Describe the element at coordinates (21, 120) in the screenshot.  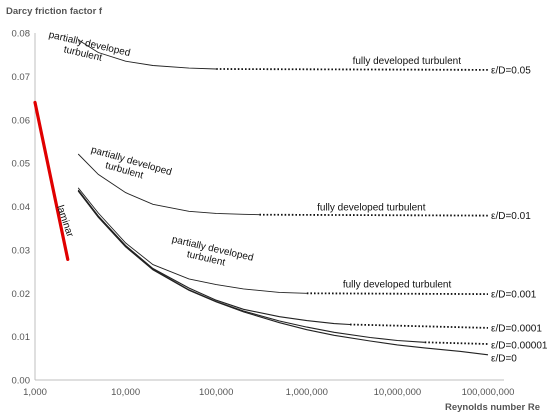
I see `y-tick-label: 0.06` at that location.